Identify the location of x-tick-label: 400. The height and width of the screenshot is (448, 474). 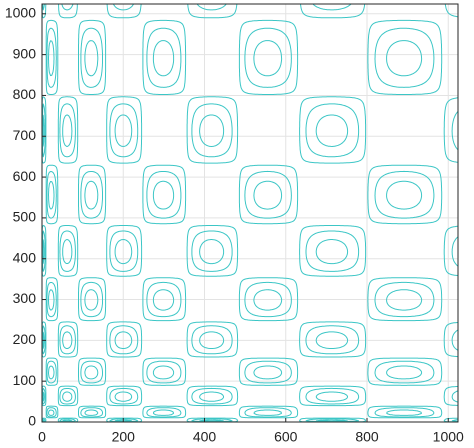
(205, 437).